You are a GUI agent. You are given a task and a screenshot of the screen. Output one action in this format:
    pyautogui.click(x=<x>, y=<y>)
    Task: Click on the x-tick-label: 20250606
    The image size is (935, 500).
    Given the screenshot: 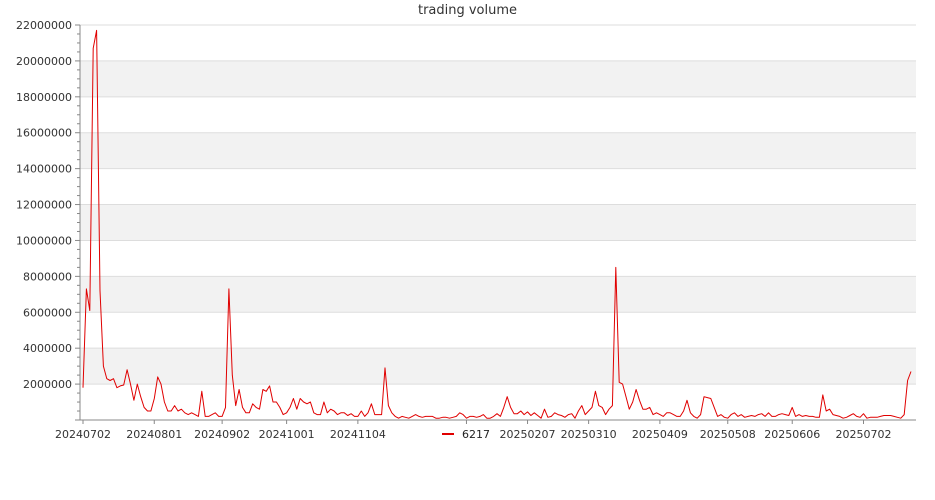 What is the action you would take?
    pyautogui.click(x=792, y=434)
    